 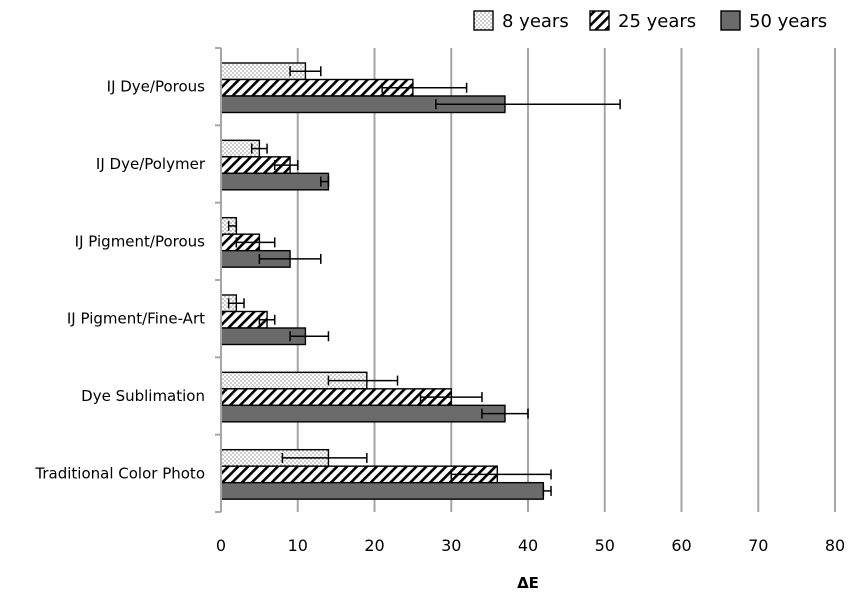 What do you see at coordinates (151, 164) in the screenshot?
I see `category-label: IJ Dye/Polymer` at bounding box center [151, 164].